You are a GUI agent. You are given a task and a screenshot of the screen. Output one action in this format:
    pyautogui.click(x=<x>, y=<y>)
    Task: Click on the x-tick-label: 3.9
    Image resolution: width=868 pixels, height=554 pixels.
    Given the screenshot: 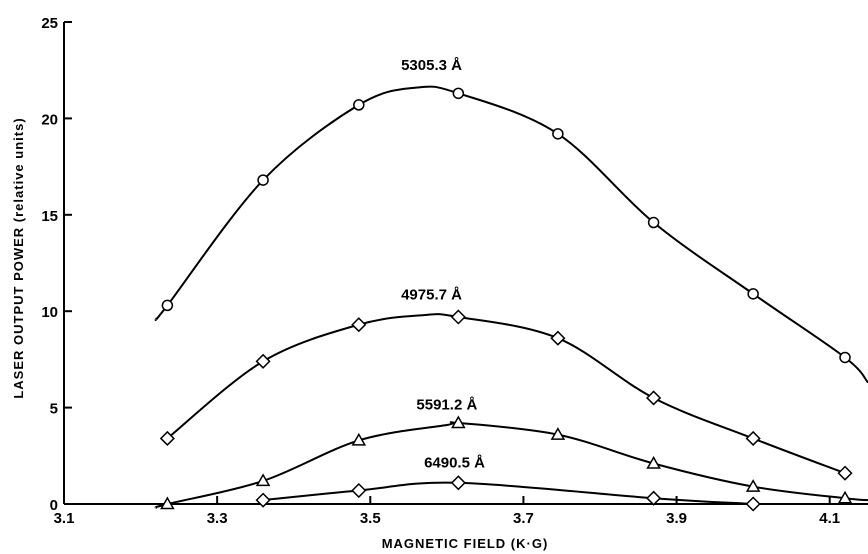 What is the action you would take?
    pyautogui.click(x=676, y=518)
    